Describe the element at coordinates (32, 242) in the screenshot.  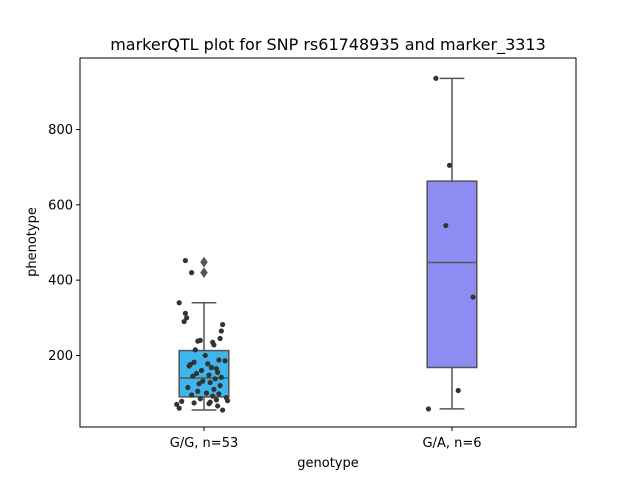
I see `y-axis-label: phenotype` at that location.